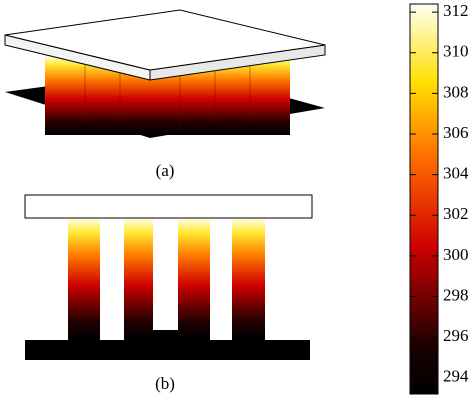  Describe the element at coordinates (456, 376) in the screenshot. I see `colorbar-tick-label: 294` at that location.